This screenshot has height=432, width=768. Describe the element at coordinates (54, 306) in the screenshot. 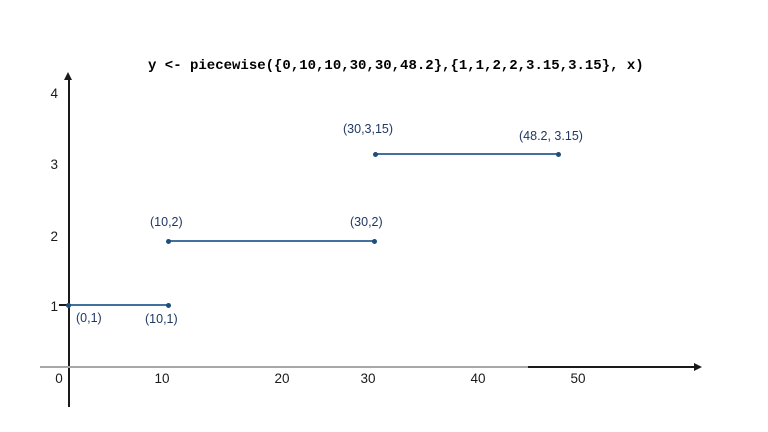

I see `y-tick-label: 1` at that location.